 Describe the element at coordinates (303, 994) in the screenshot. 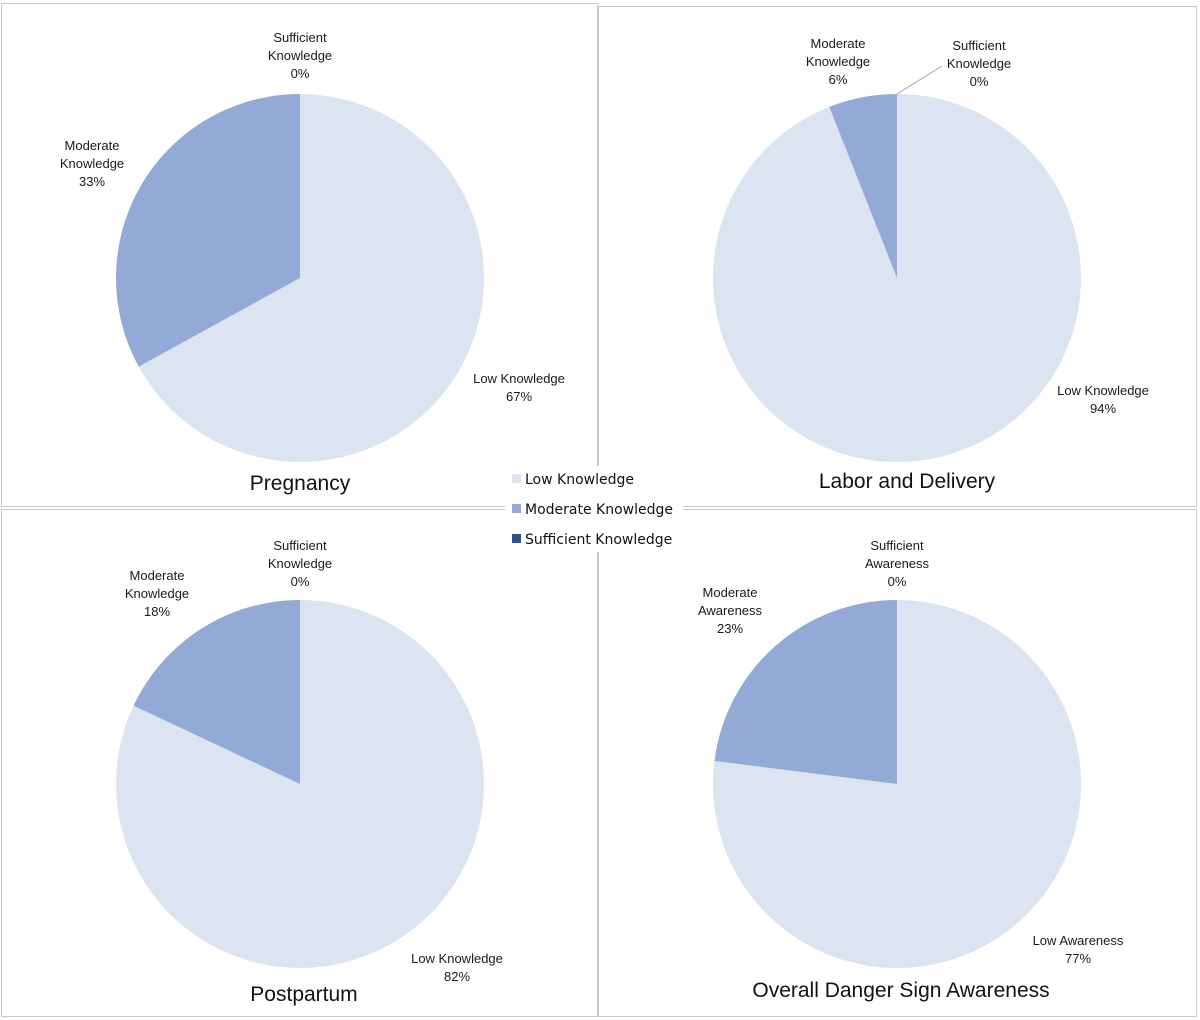

I see `chart-title-postpartum: Postpartum` at that location.